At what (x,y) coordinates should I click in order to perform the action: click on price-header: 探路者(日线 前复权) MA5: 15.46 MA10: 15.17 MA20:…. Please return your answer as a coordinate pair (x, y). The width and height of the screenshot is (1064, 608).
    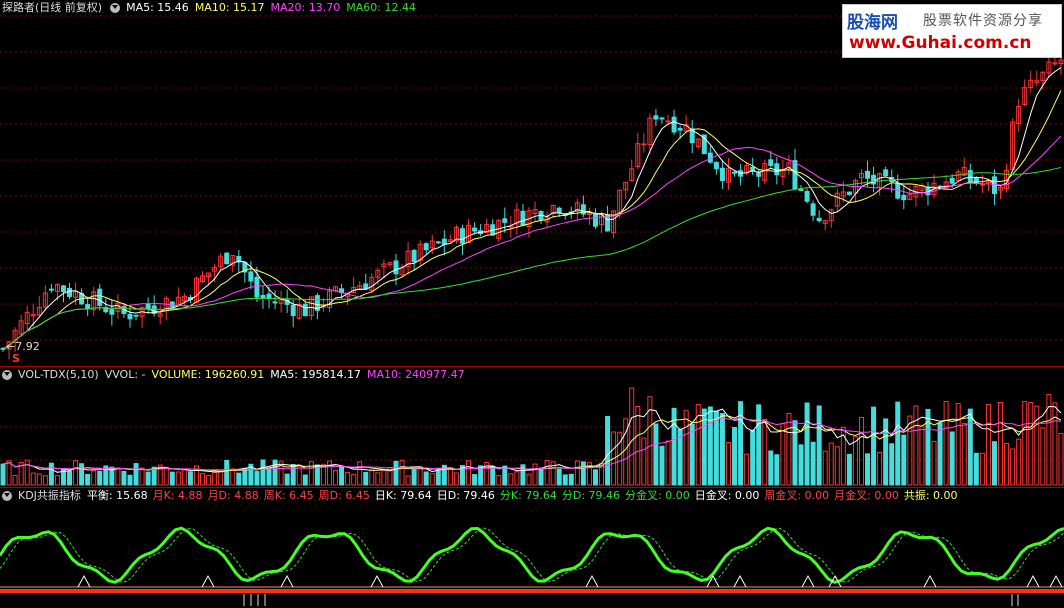
    Looking at the image, I should click on (211, 8).